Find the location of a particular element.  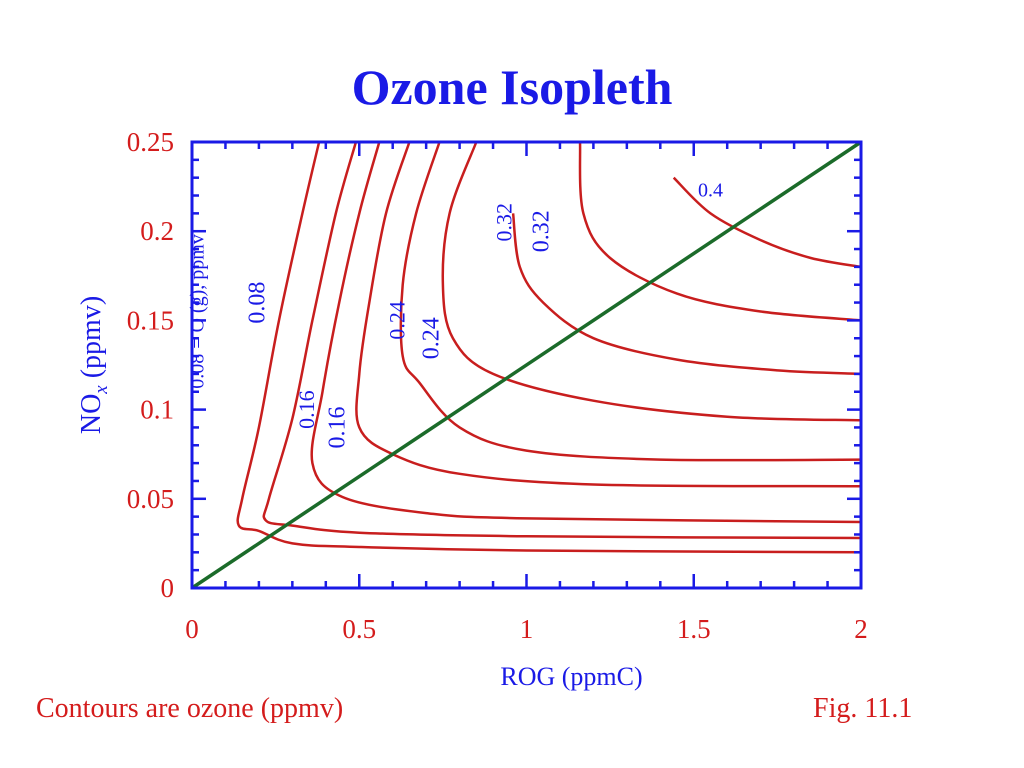

x-tick-label: 0 is located at coordinates (192, 629).